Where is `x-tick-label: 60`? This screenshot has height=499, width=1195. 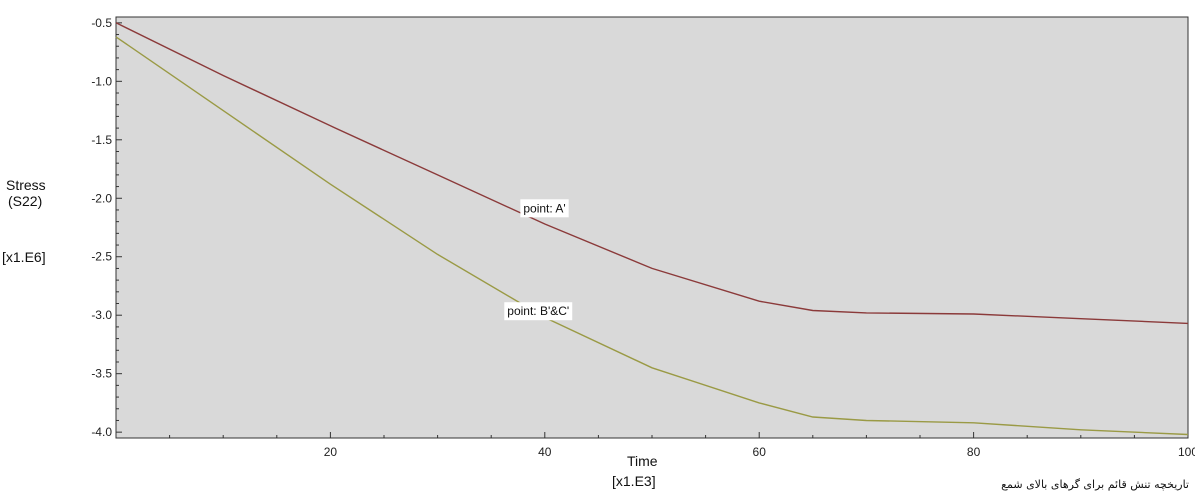 x-tick-label: 60 is located at coordinates (760, 452).